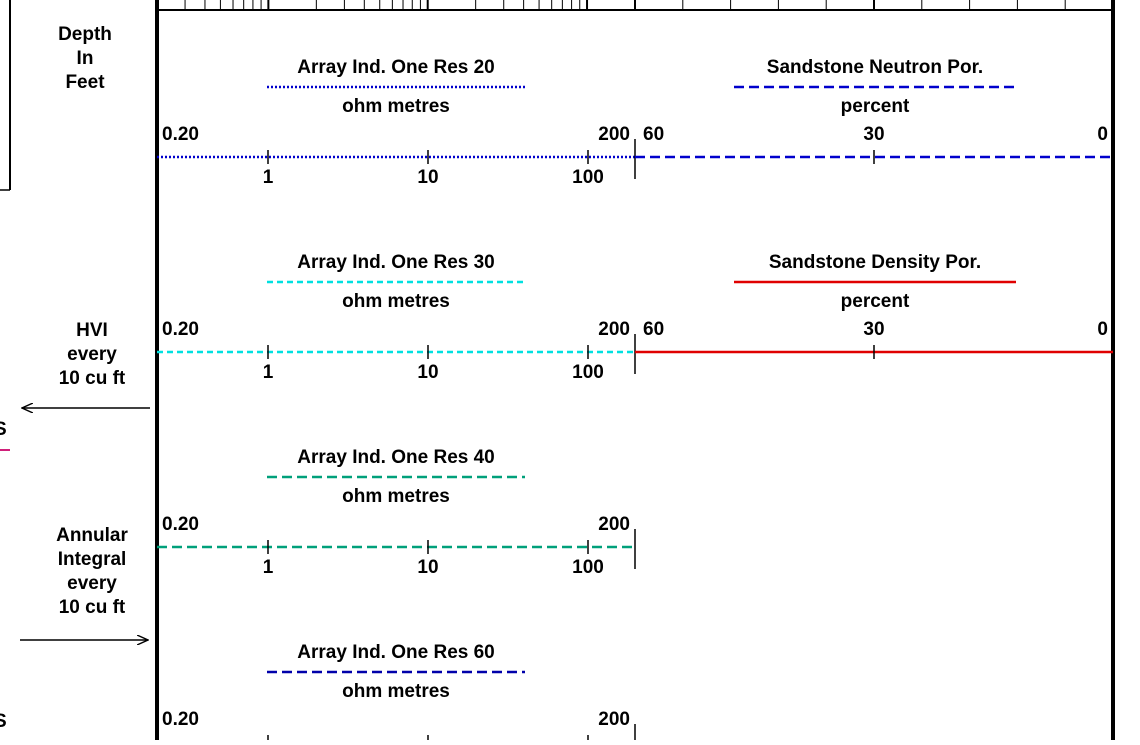 This screenshot has width=1140, height=745. Describe the element at coordinates (85, 82) in the screenshot. I see `depth-header: Feet` at that location.